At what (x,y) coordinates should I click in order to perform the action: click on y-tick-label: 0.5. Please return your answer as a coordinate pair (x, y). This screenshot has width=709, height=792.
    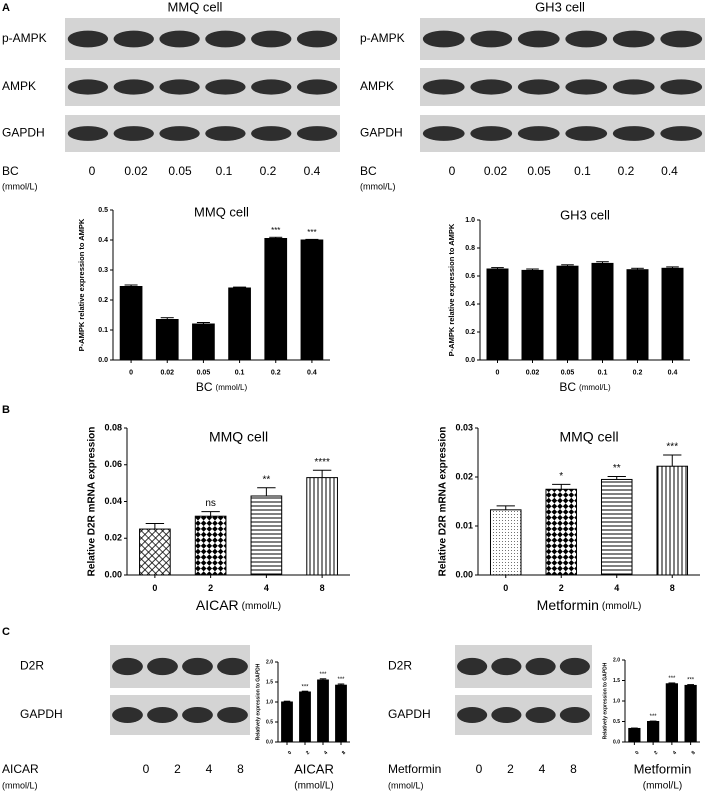
    Looking at the image, I should click on (269, 722).